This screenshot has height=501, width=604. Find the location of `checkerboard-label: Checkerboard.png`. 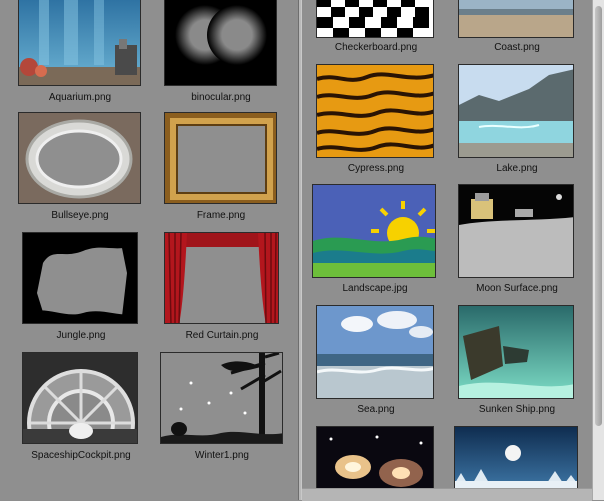

checkerboard-label: Checkerboard.png is located at coordinates (376, 47).